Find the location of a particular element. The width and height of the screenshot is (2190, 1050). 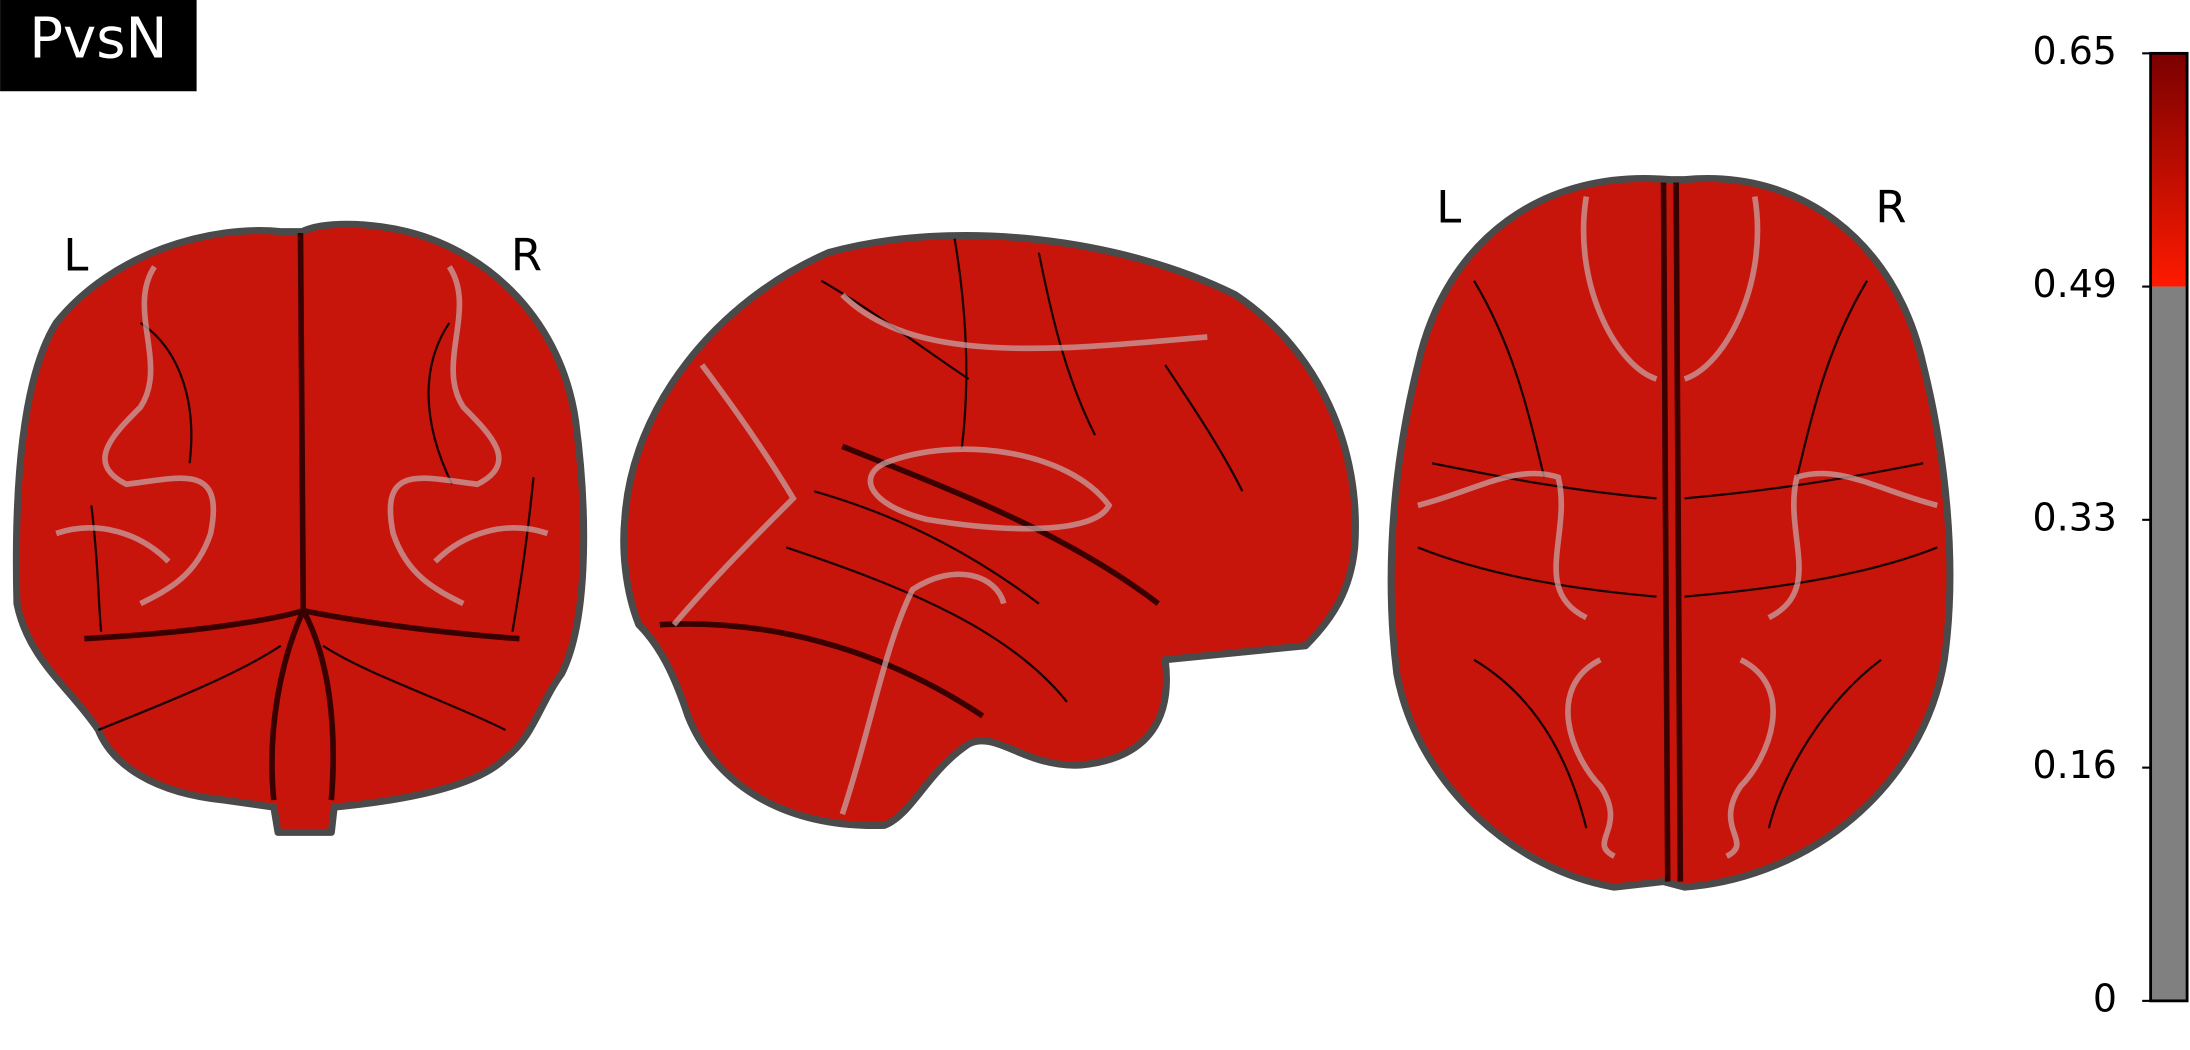

colorbar-tick-label: 0 is located at coordinates (2105, 998).